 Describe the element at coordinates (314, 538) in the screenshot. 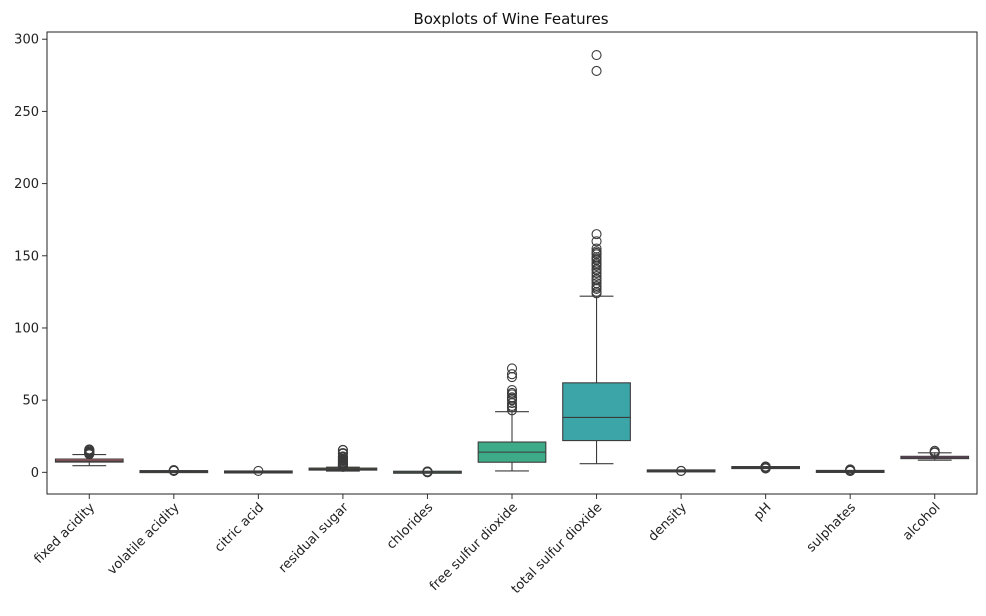

I see `x-tick-label: residual sugar` at that location.